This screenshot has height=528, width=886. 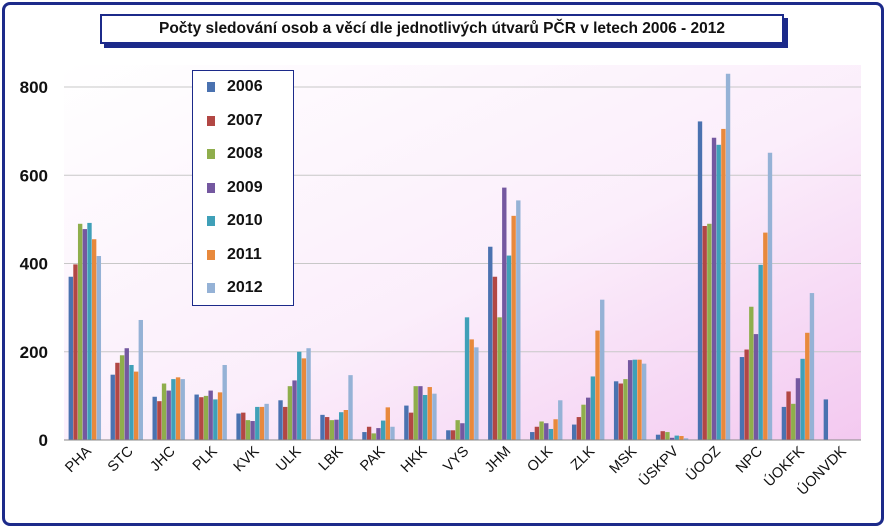 What do you see at coordinates (288, 458) in the screenshot?
I see `x-tick-label: ULK` at bounding box center [288, 458].